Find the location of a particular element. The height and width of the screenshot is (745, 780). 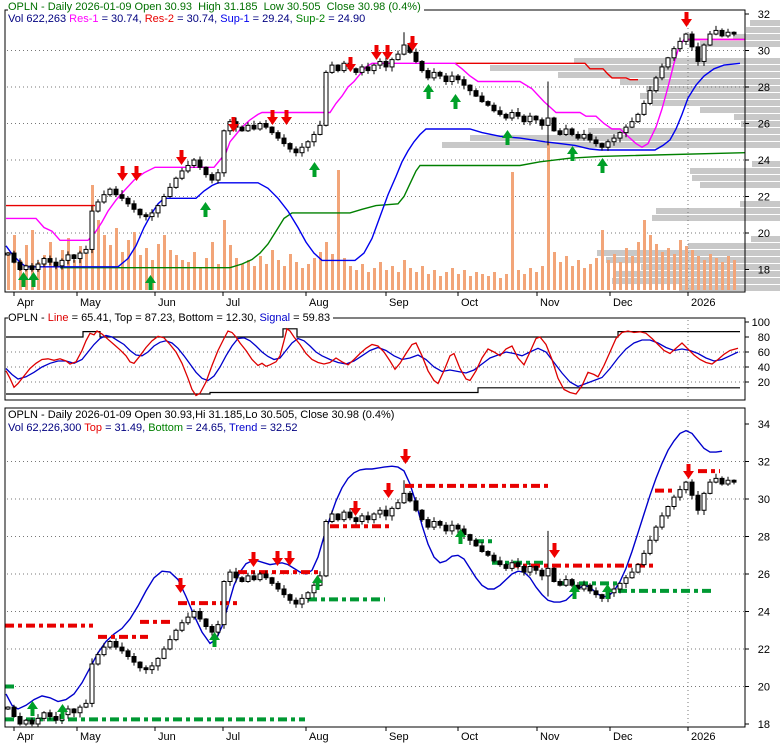

title-segment: Bottom is located at coordinates (166, 428).